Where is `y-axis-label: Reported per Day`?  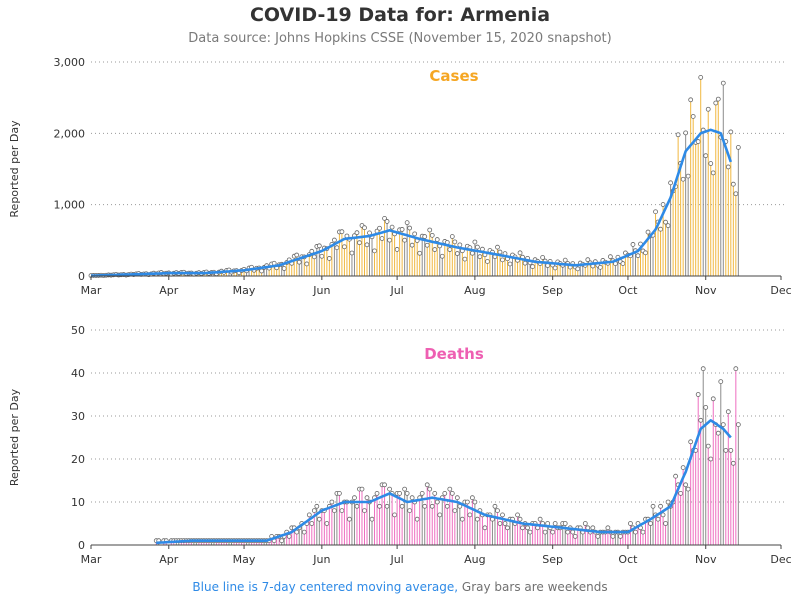 y-axis-label: Reported per Day is located at coordinates (14, 169).